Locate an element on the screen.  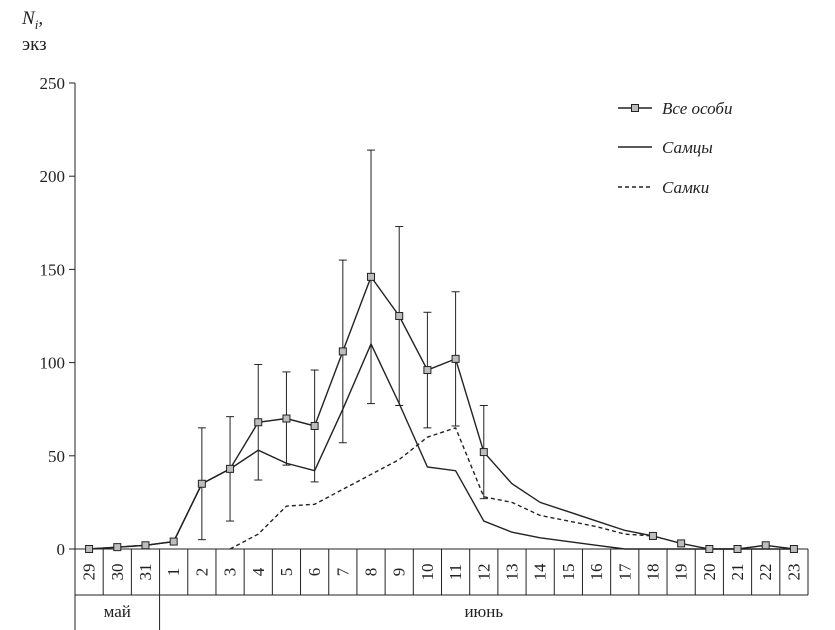
series-females-line is located at coordinates (441, 488).